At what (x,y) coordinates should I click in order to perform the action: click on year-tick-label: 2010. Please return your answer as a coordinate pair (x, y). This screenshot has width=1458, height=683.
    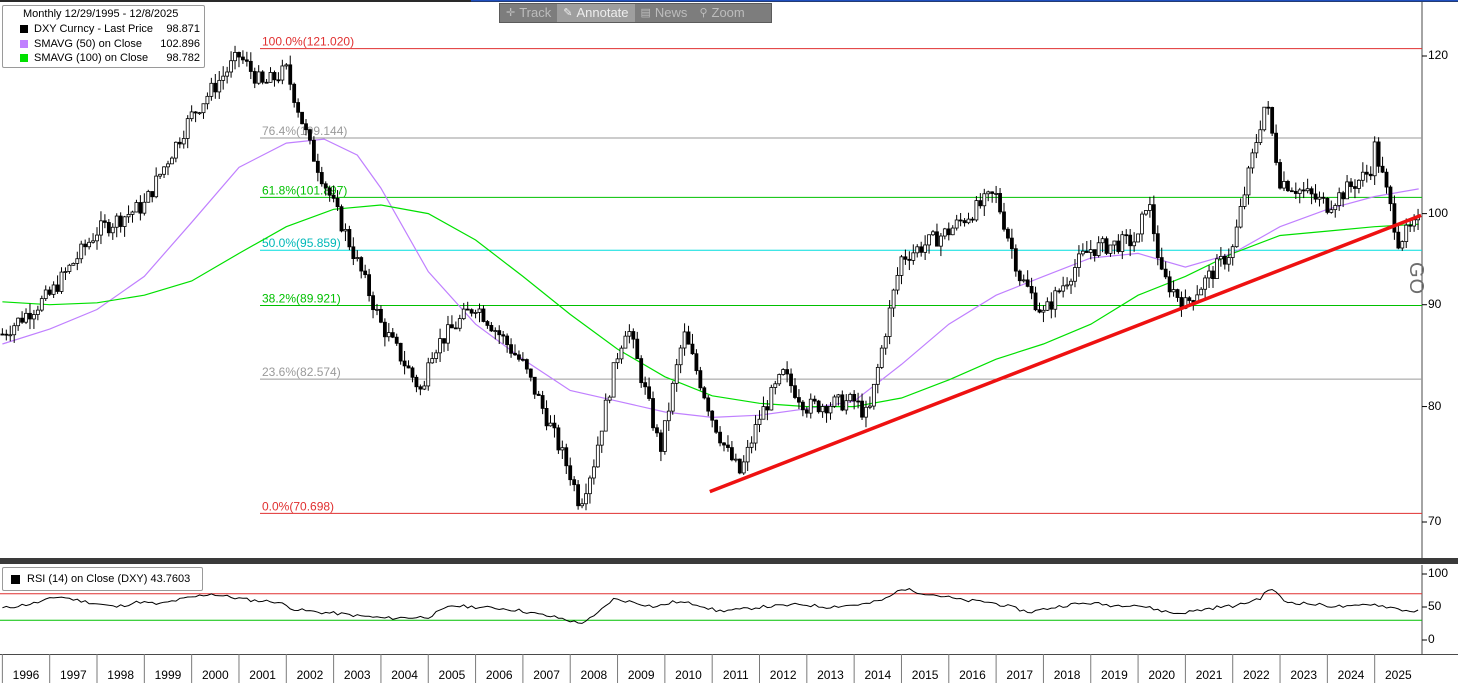
    Looking at the image, I should click on (688, 675).